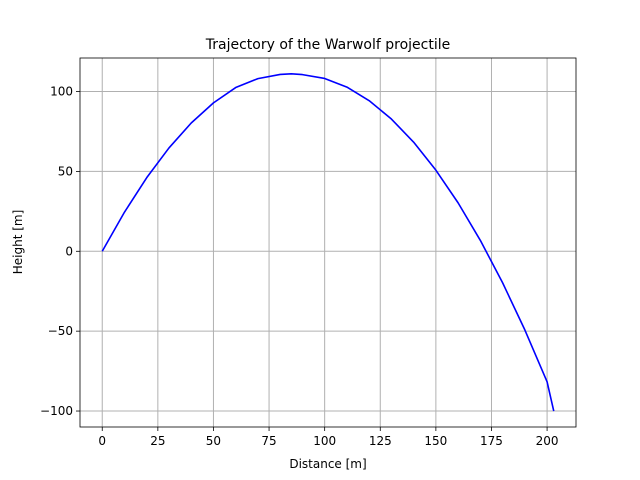 This screenshot has width=640, height=480. What do you see at coordinates (102, 441) in the screenshot?
I see `x-tick-label: 0` at bounding box center [102, 441].